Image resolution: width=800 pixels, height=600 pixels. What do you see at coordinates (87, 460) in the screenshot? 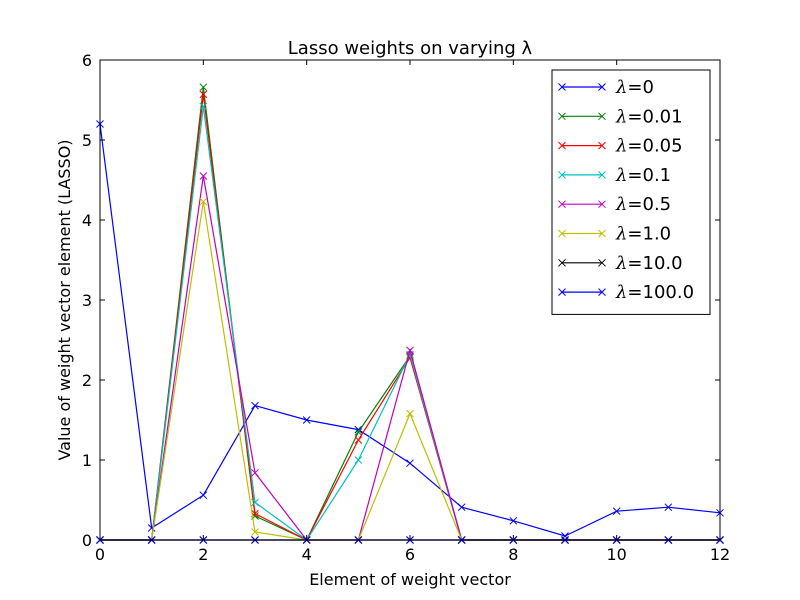
I see `y-tick-label: 1` at bounding box center [87, 460].